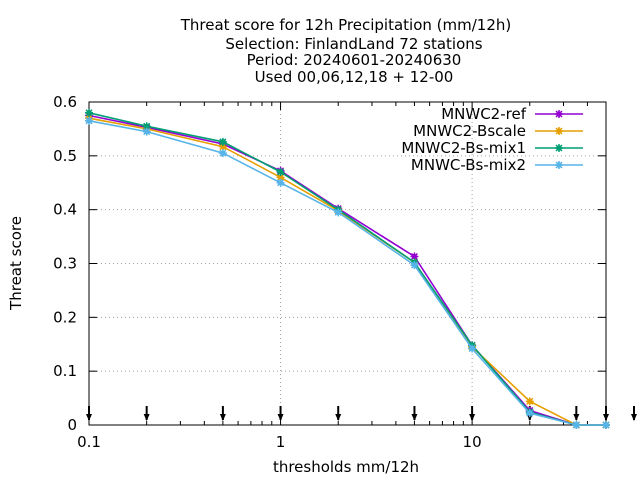  Describe the element at coordinates (469, 131) in the screenshot. I see `legend-label: MNWC2-Bscale` at that location.